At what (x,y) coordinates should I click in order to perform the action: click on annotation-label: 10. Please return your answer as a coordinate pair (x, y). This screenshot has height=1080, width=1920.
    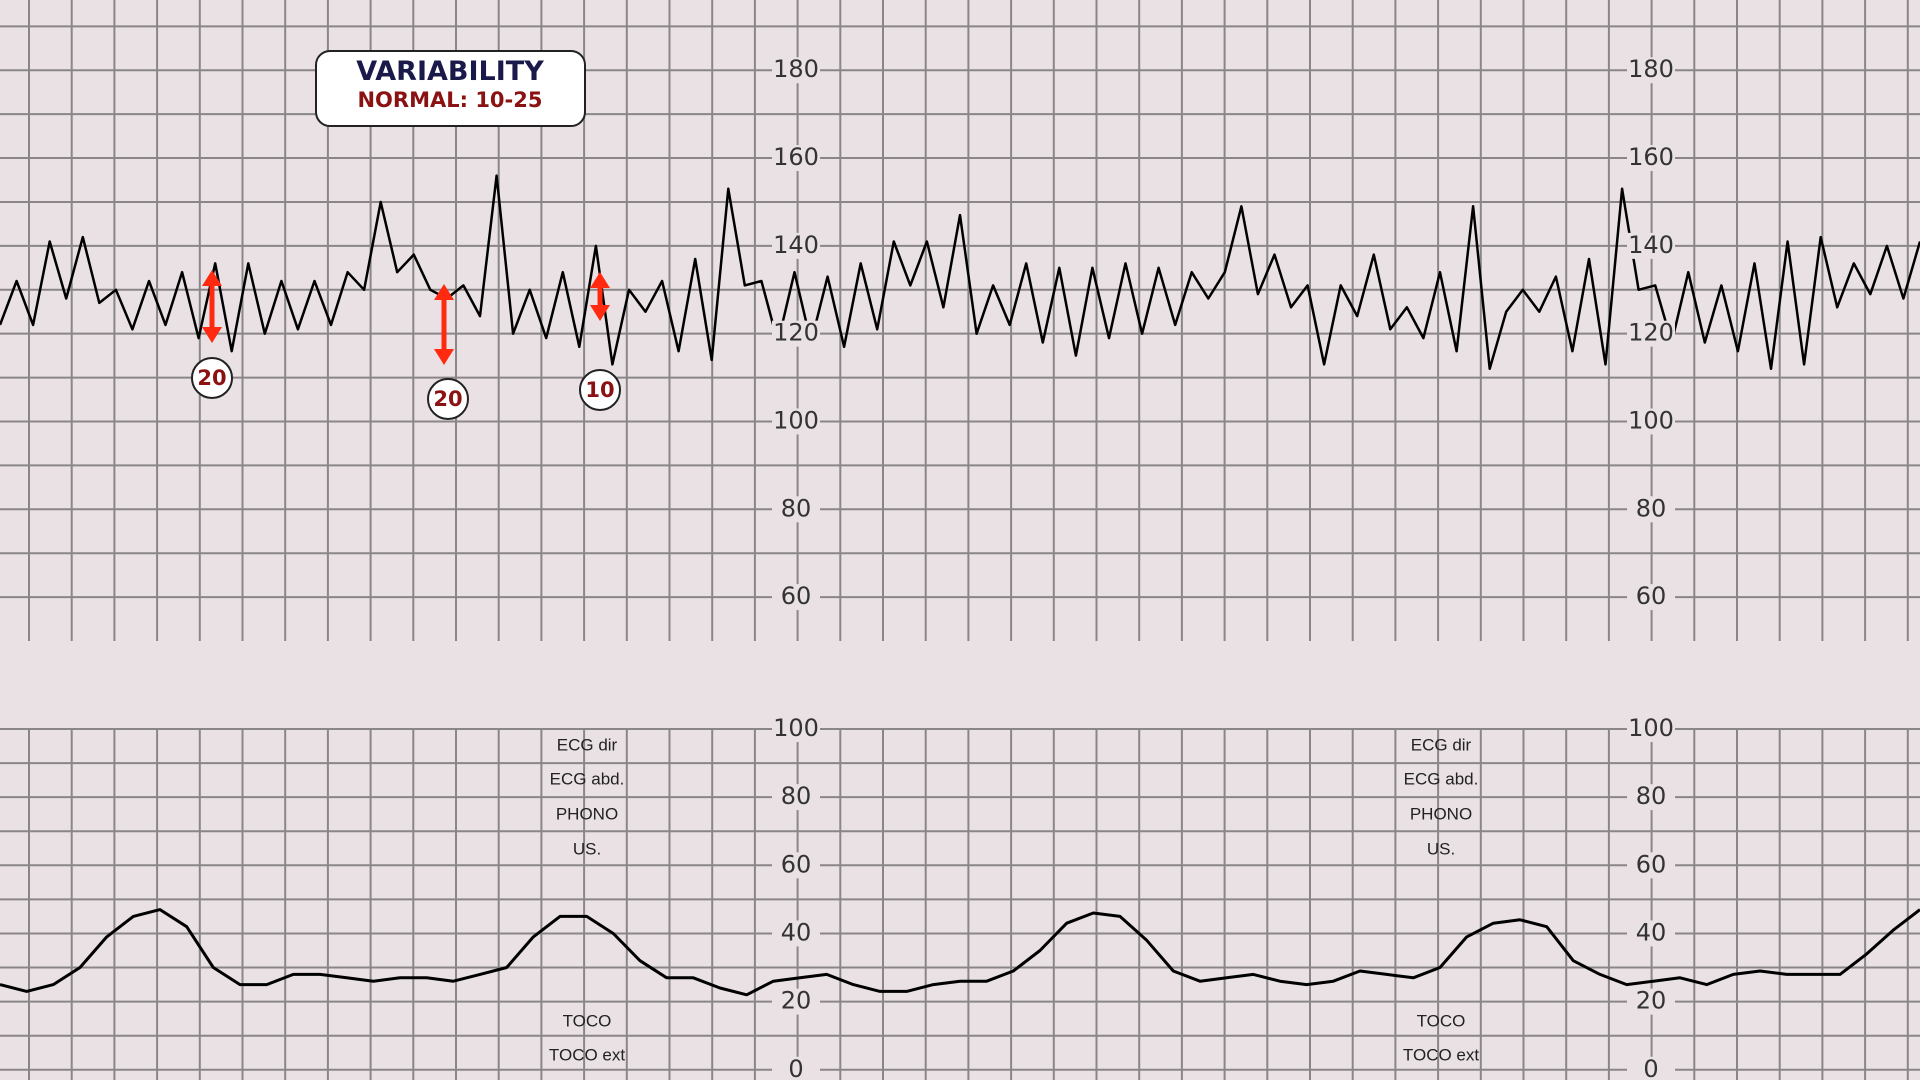
    Looking at the image, I should click on (599, 390).